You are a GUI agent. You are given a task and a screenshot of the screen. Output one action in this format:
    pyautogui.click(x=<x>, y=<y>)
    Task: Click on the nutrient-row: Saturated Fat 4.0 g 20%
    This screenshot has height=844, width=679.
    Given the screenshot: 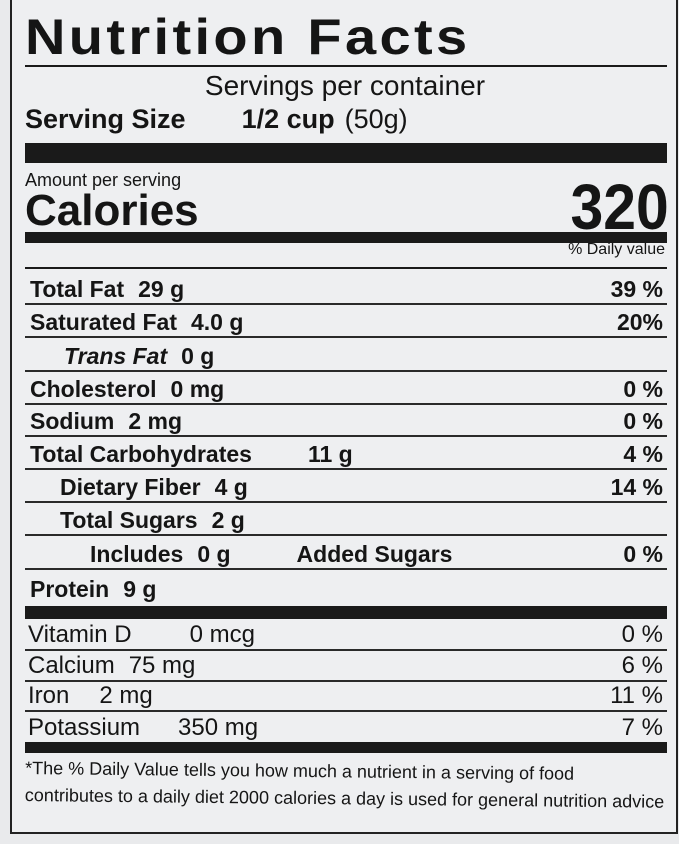 What is the action you would take?
    pyautogui.click(x=346, y=322)
    